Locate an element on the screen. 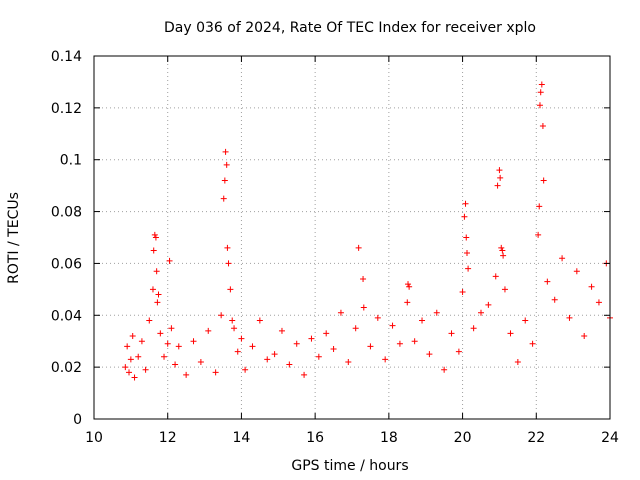 Image resolution: width=640 pixels, height=480 pixels. y-tick-label: 0.08 is located at coordinates (66, 213).